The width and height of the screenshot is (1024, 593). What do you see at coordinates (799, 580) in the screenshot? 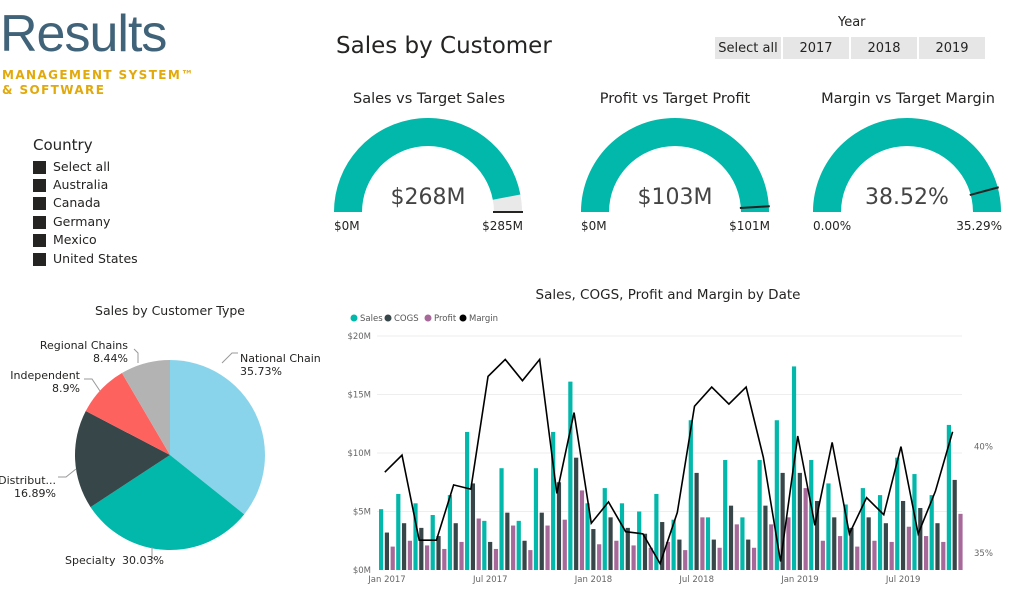
I see `x-tick-label: Jan 2019` at bounding box center [799, 580].